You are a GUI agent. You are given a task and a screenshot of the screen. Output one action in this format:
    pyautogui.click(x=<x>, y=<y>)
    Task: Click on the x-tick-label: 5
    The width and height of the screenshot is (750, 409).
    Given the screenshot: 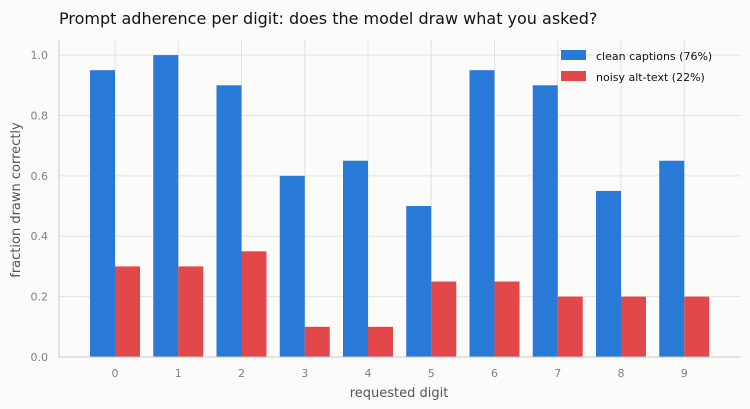 What is the action you would take?
    pyautogui.click(x=431, y=373)
    